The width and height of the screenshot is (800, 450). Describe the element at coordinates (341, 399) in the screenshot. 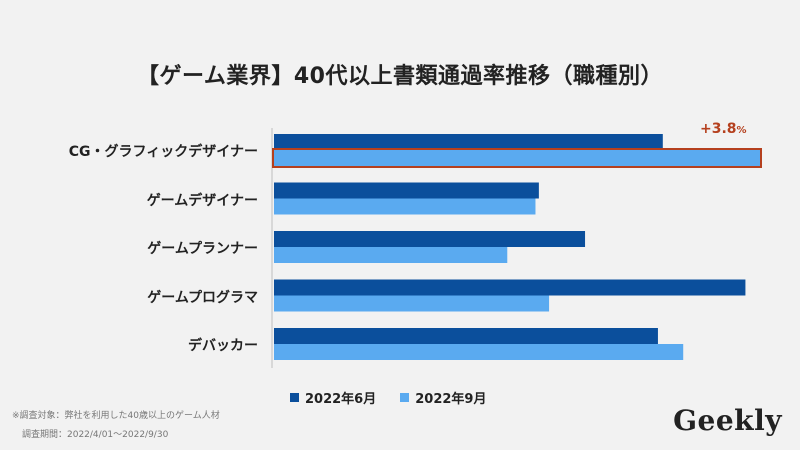

I see `legend-label: 2022年6月` at that location.